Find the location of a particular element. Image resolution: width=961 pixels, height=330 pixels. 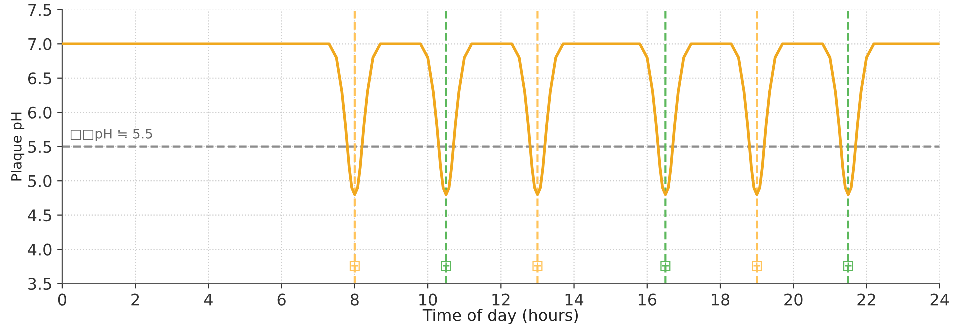

y-tick-label: 6.5 is located at coordinates (40, 78).